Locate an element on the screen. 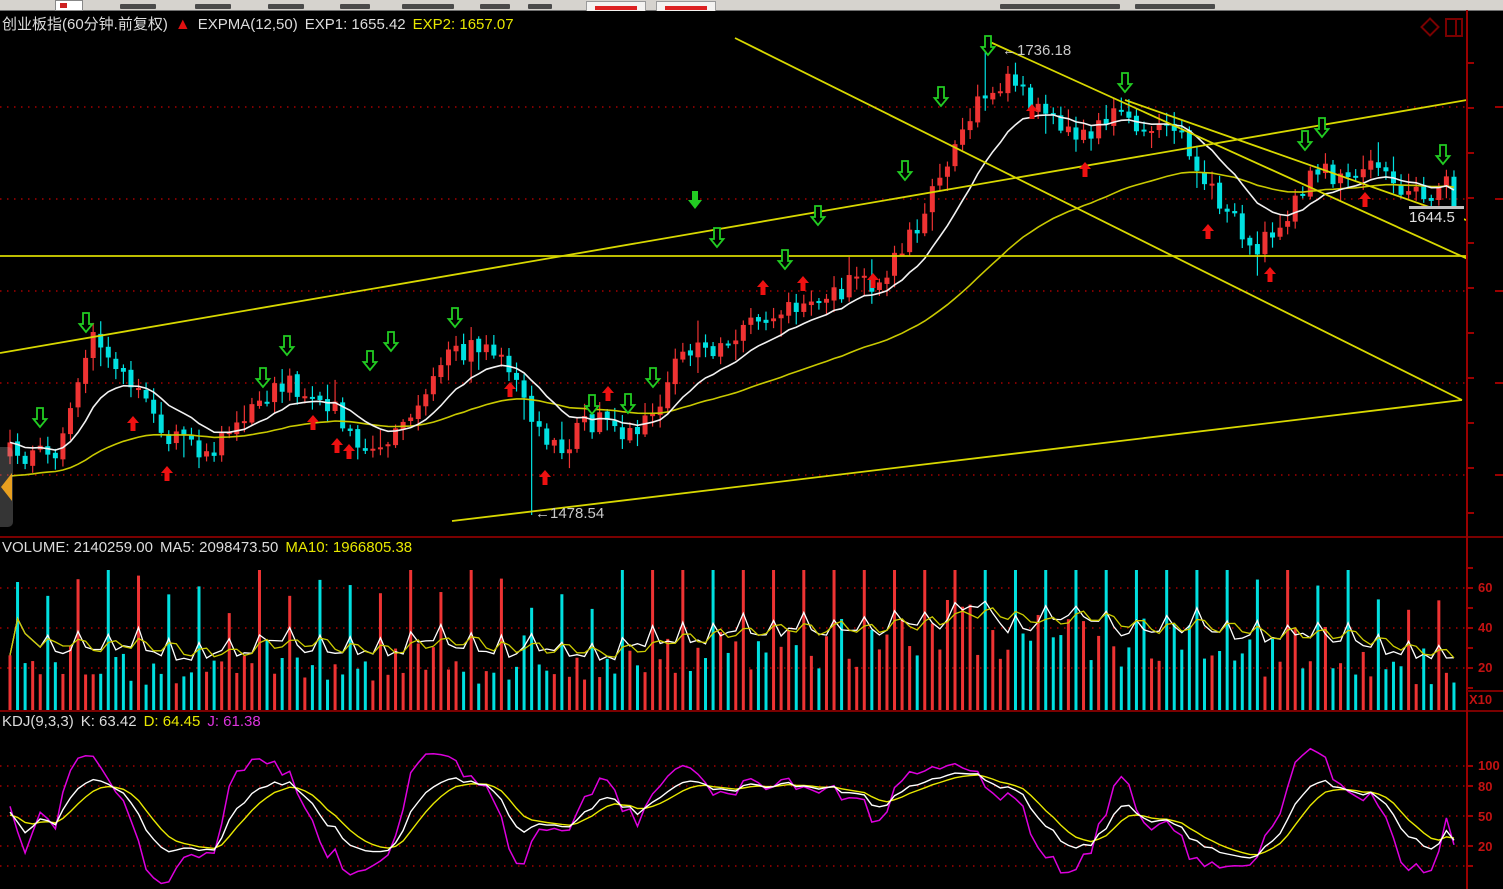 The image size is (1503, 889). app-icon is located at coordinates (69, 5).